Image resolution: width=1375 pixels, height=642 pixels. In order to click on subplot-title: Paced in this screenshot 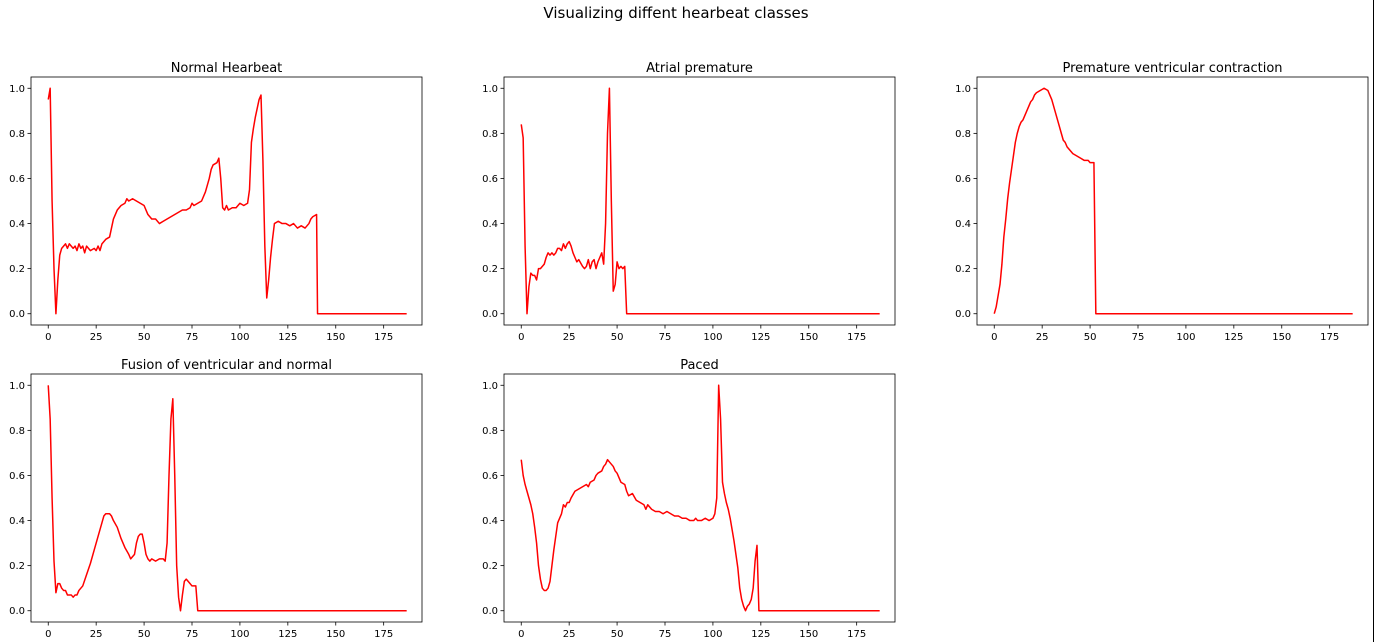, I will do `click(699, 365)`.